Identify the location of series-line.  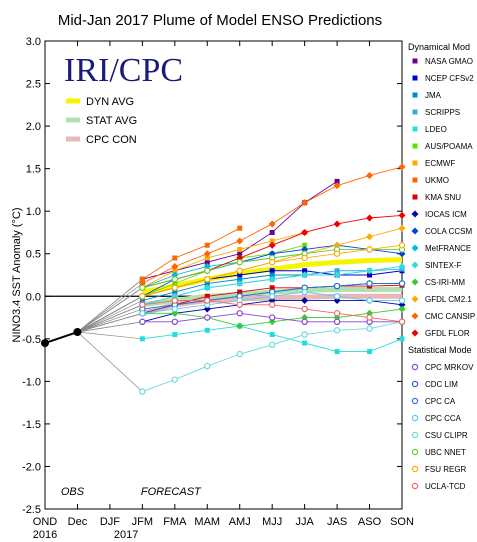
(223, 287).